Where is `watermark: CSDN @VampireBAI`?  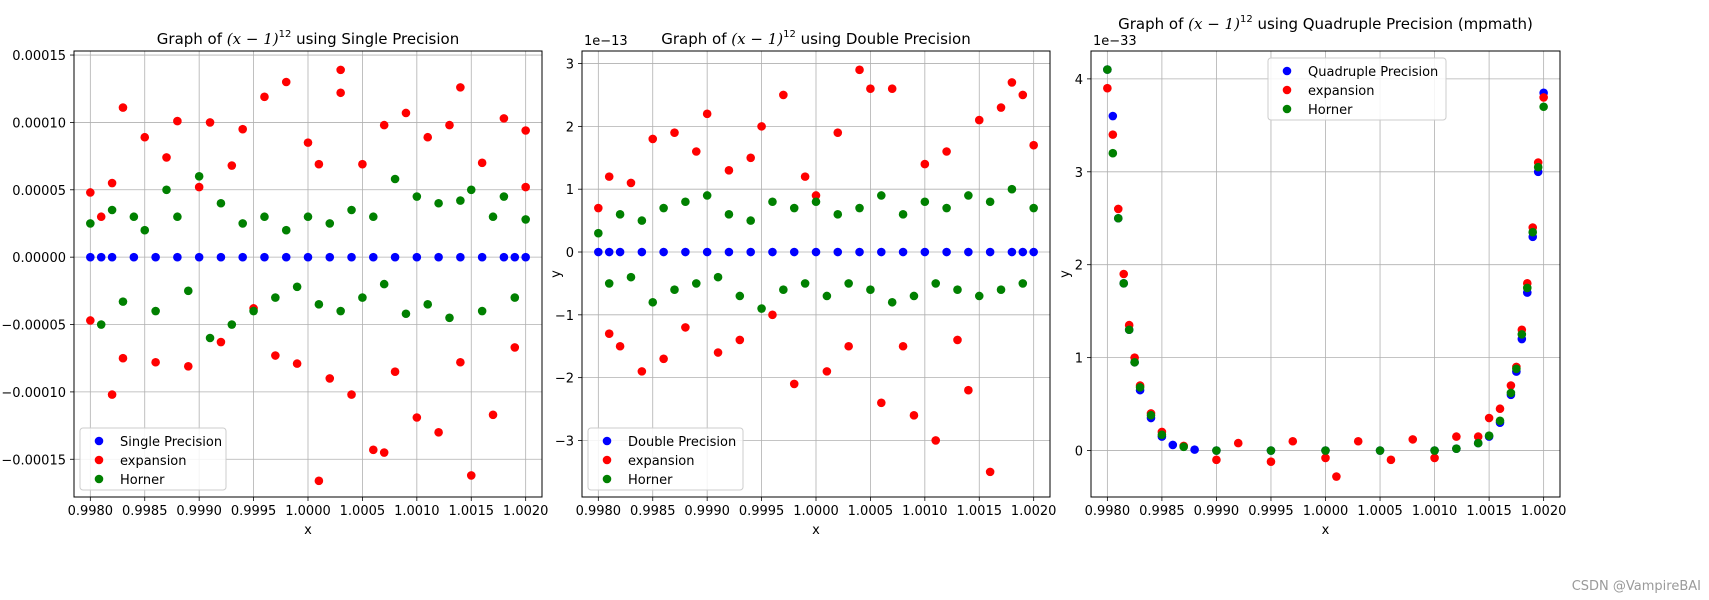
watermark: CSDN @VampireBAI is located at coordinates (1636, 586).